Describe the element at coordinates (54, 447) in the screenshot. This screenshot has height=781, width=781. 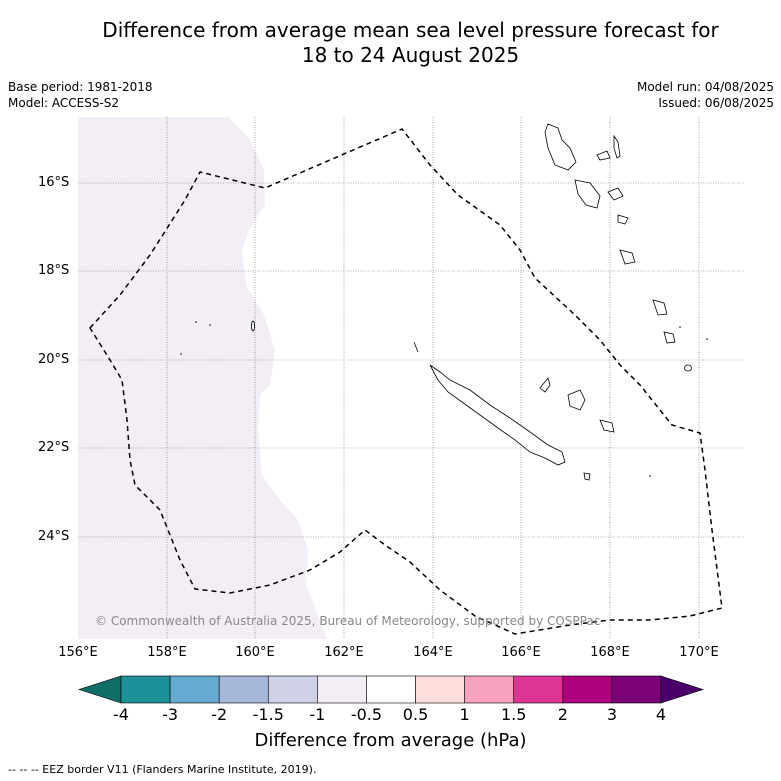
I see `lat-label-22s: 22°S` at that location.